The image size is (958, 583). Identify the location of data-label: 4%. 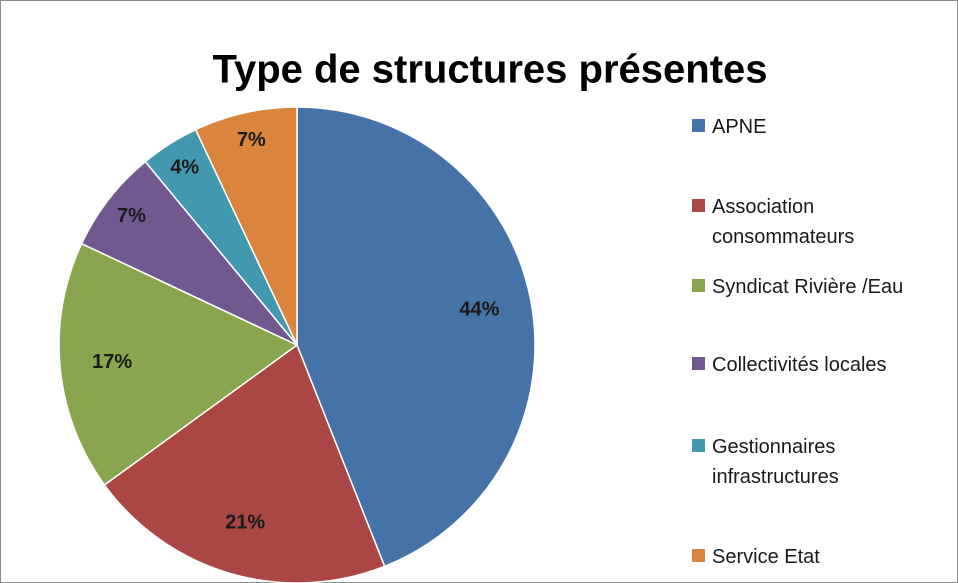
(184, 167).